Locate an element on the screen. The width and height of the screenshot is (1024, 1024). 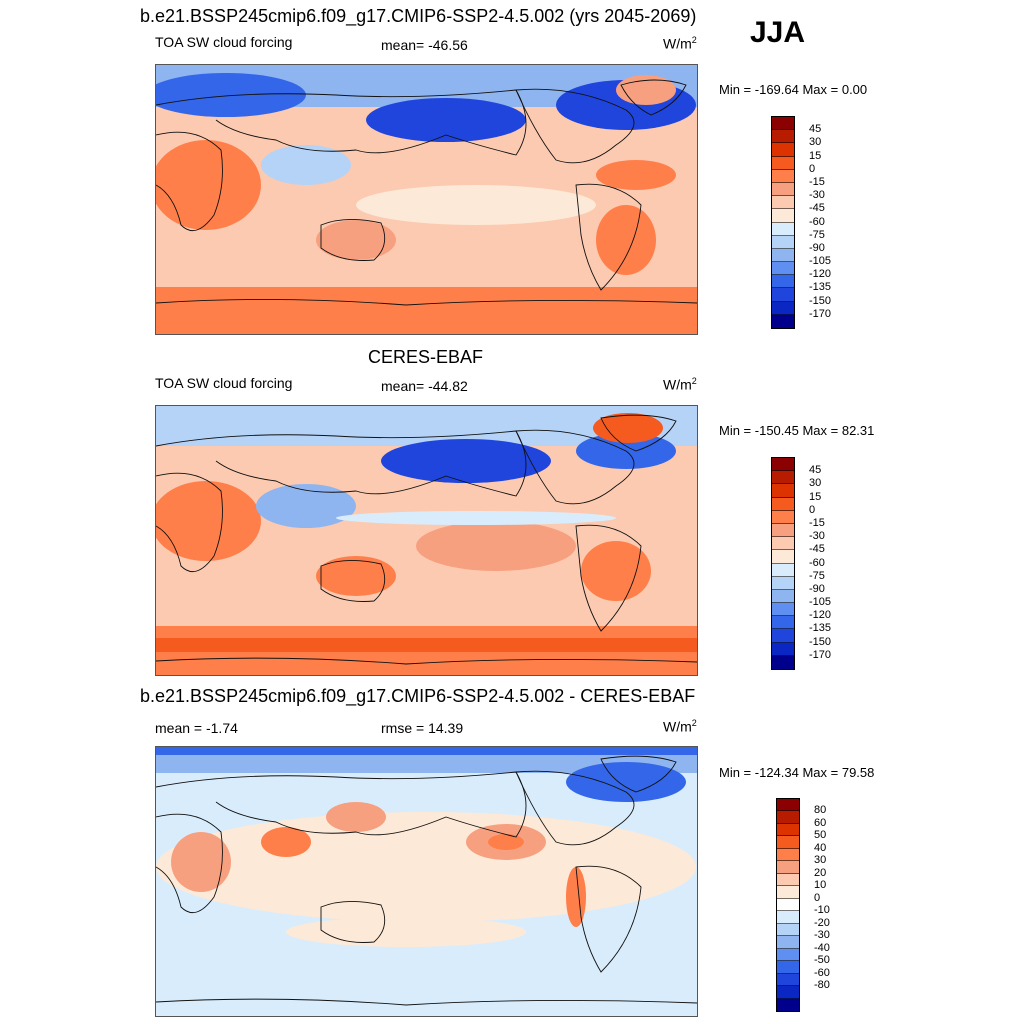
colorbar-tick-label: -135 is located at coordinates (820, 287).